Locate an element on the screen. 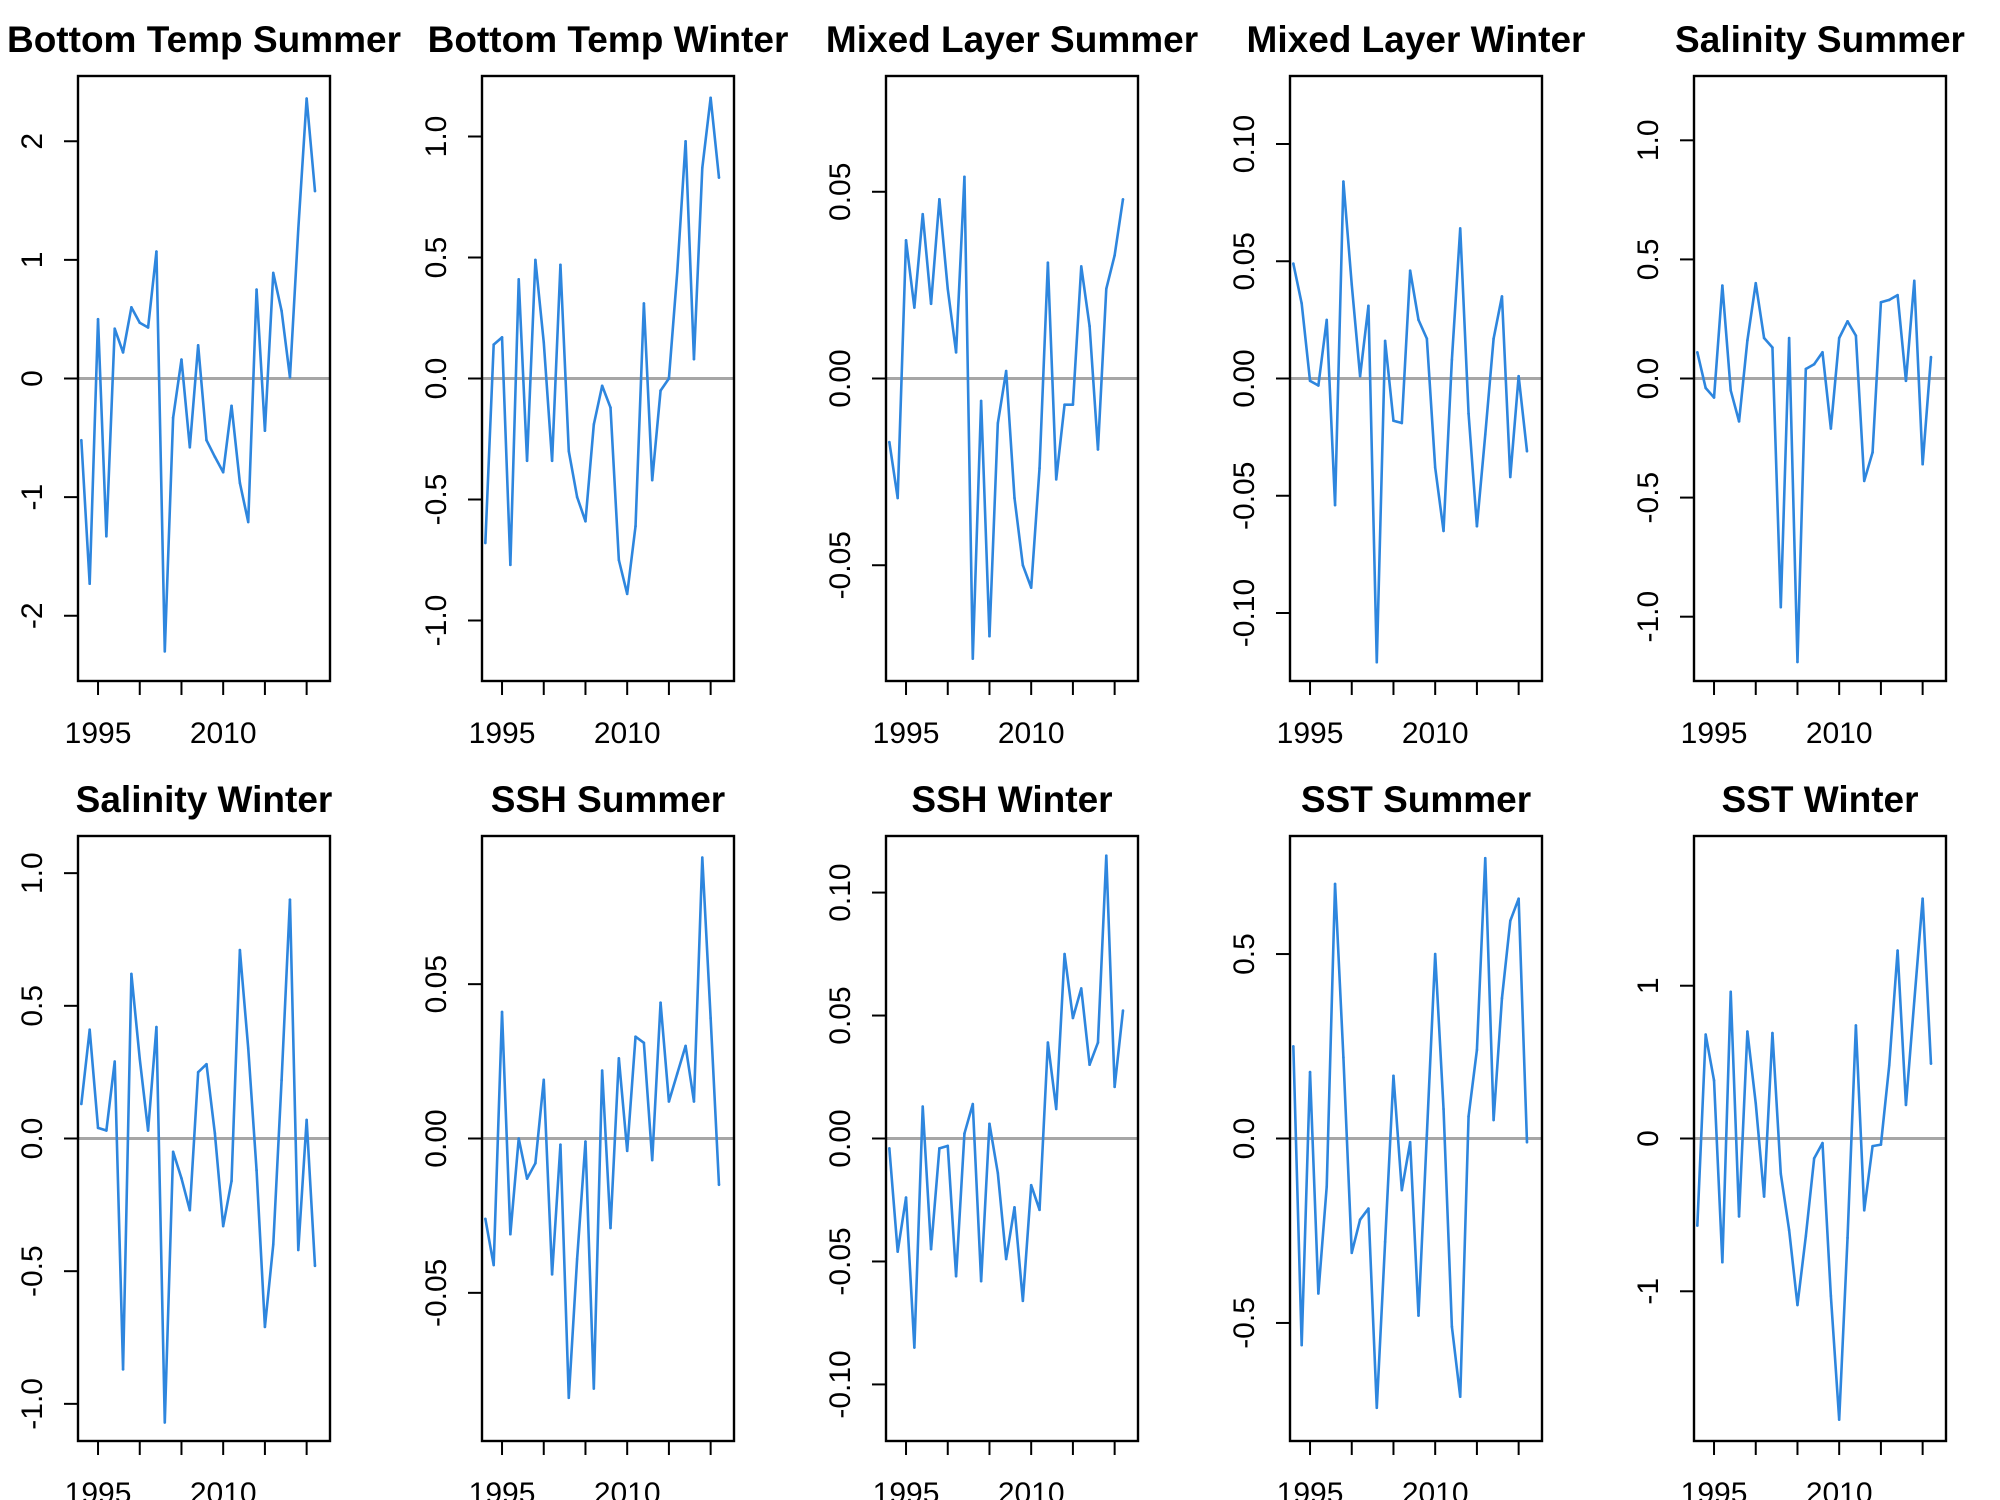 The width and height of the screenshot is (2000, 1500). y-tick-label: -0.05 is located at coordinates (1244, 496).